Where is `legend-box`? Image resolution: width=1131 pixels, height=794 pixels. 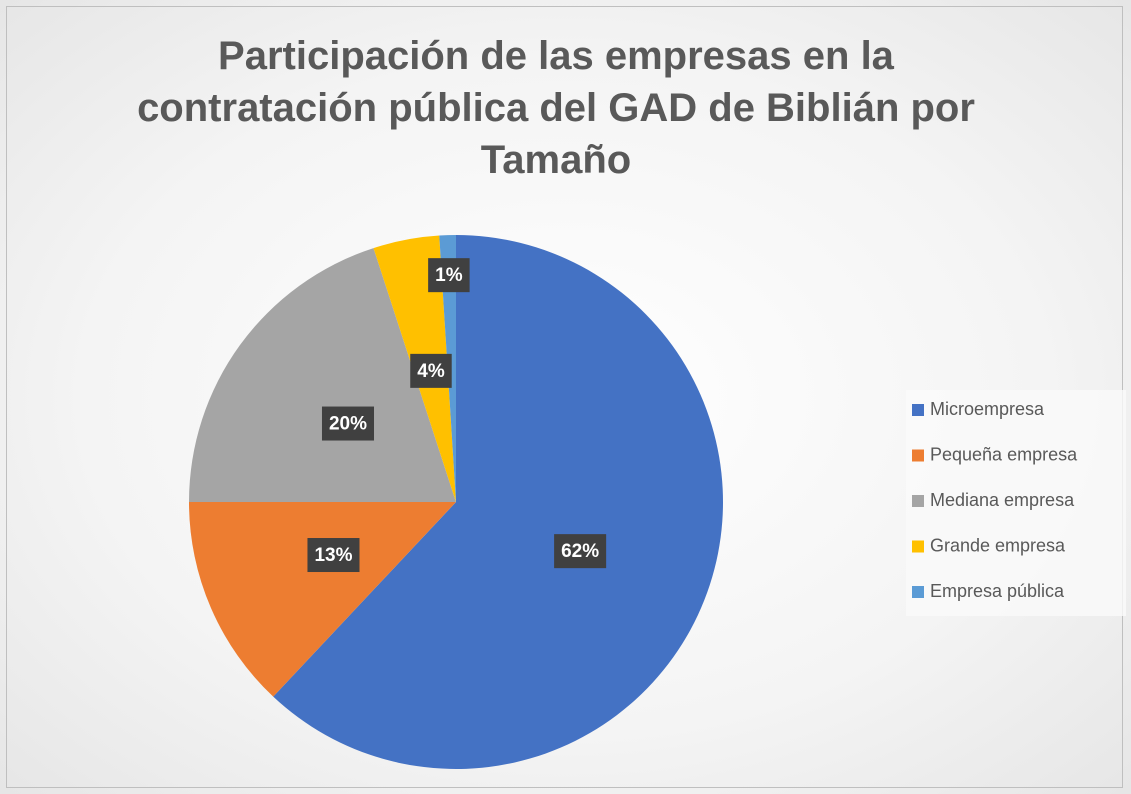
legend-box is located at coordinates (1016, 503).